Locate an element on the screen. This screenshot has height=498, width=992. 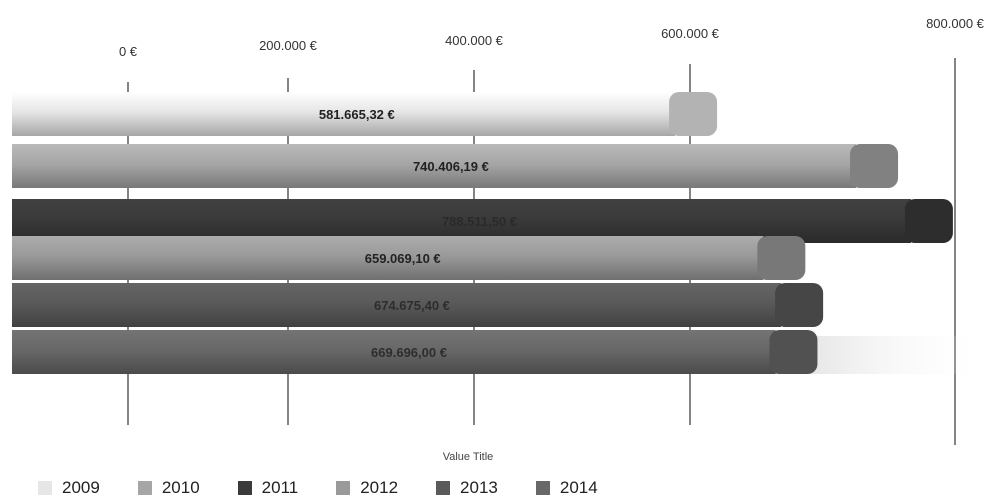
bar-2013: 674.675,40 € is located at coordinates (418, 305).